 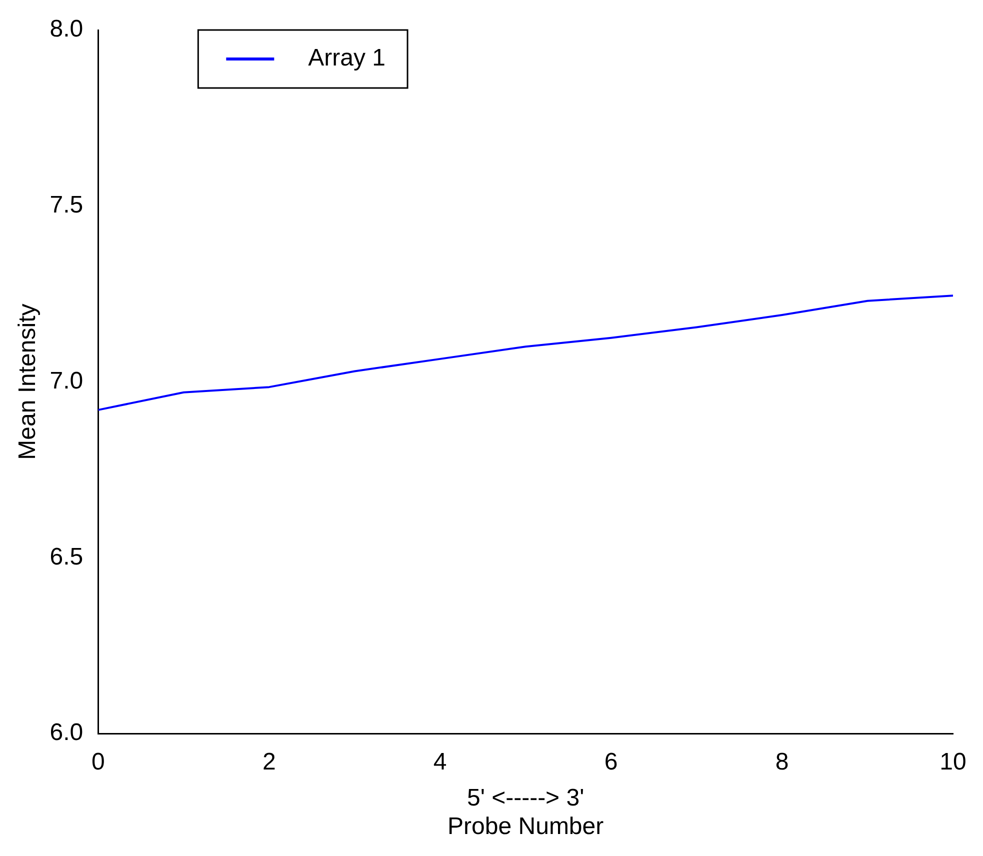 What do you see at coordinates (953, 762) in the screenshot?
I see `x-tick-label: 10` at bounding box center [953, 762].